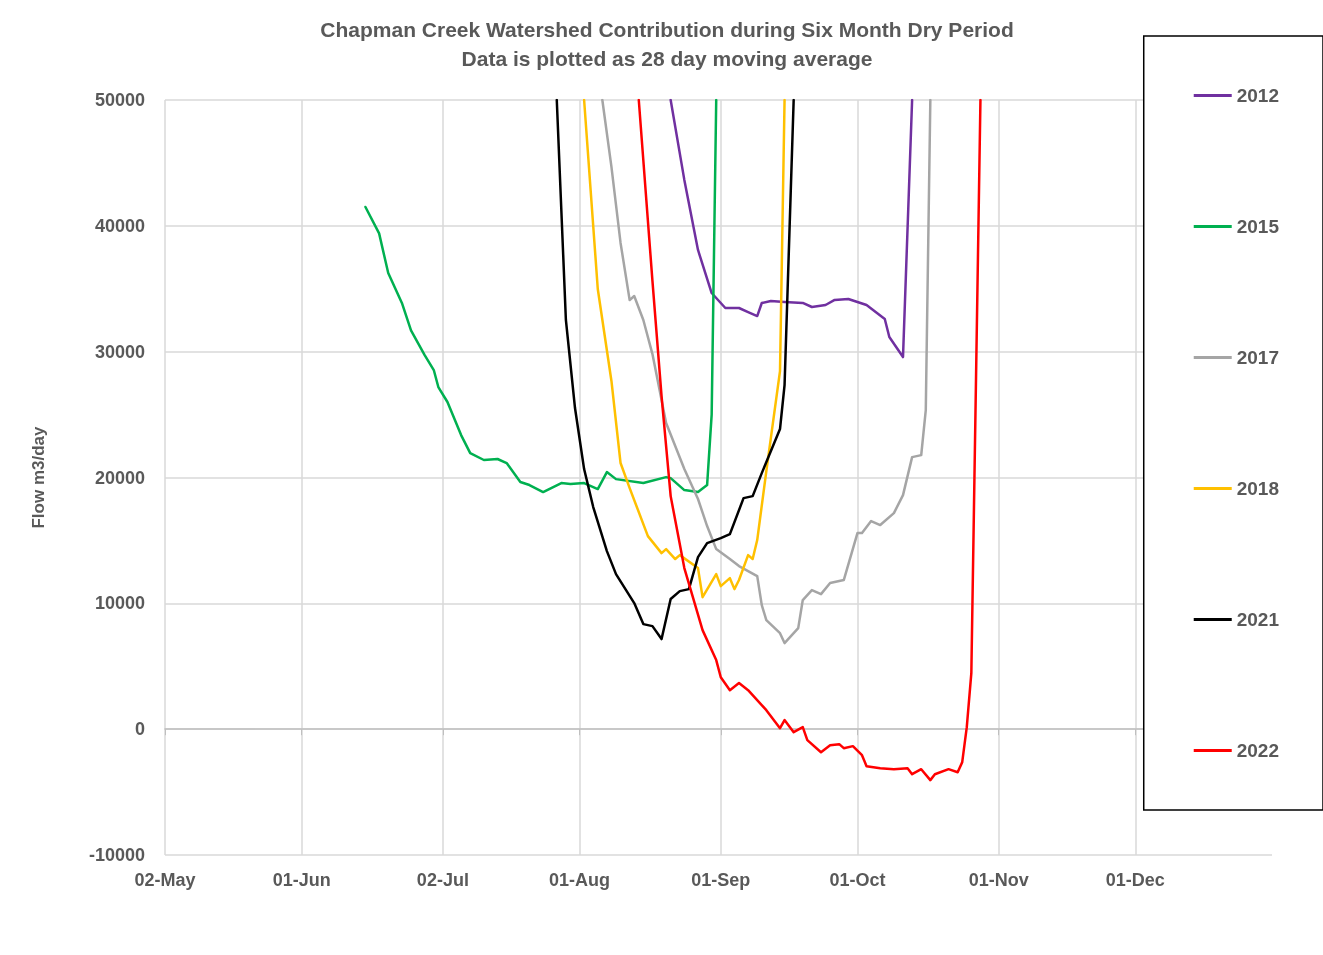 The height and width of the screenshot is (955, 1323). What do you see at coordinates (721, 880) in the screenshot?
I see `x-tick-label: 01-Sep` at bounding box center [721, 880].